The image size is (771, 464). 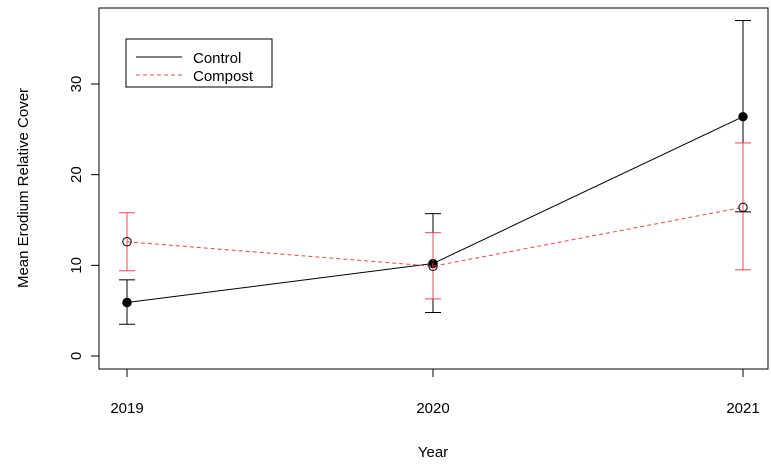 I want to click on legend-box, so click(x=199, y=63).